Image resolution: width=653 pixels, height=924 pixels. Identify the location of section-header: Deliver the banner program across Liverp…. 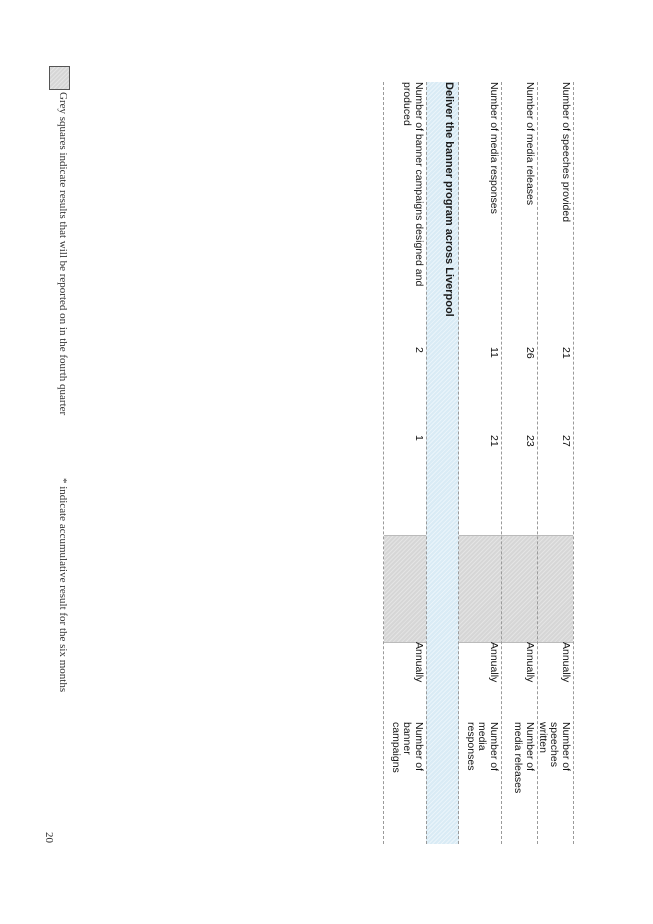
(442, 463).